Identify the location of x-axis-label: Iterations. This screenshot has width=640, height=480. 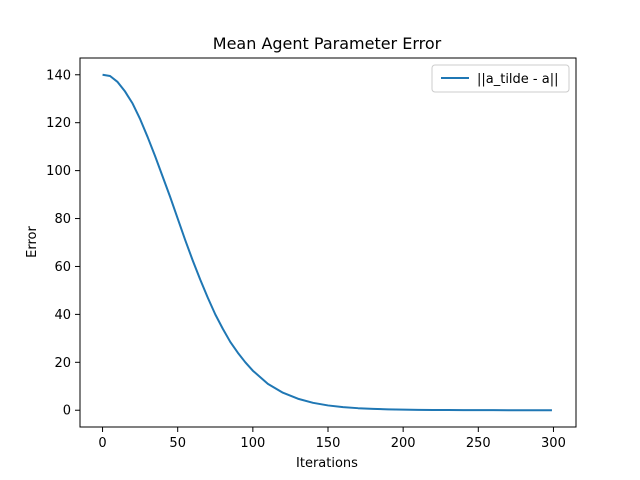
(327, 463).